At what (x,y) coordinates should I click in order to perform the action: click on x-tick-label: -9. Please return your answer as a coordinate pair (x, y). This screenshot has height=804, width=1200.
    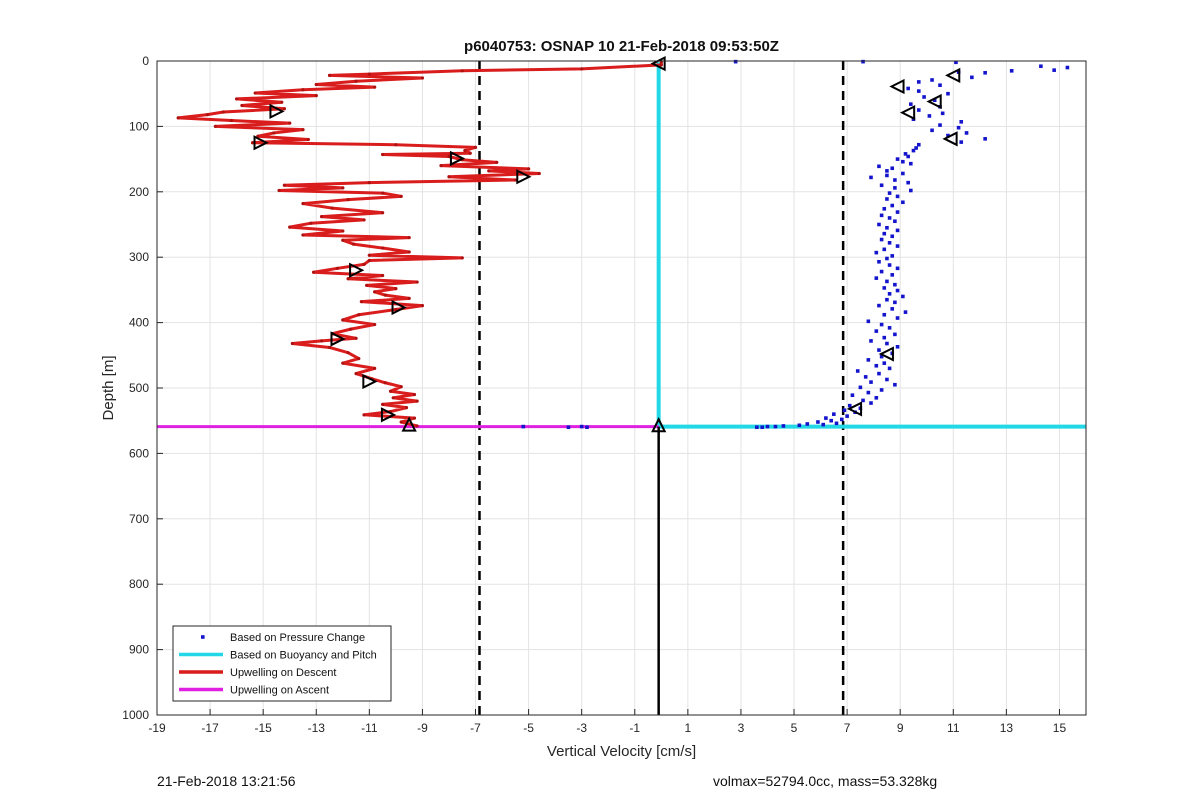
    Looking at the image, I should click on (422, 728).